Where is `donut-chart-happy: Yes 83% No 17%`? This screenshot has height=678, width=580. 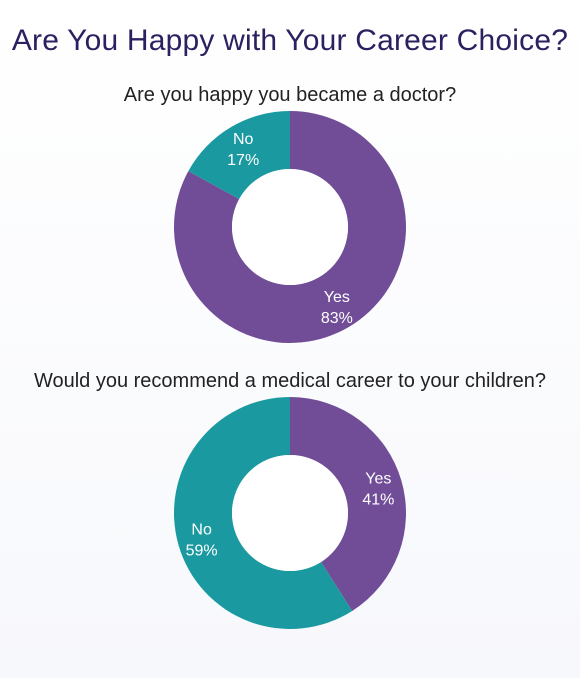 donut-chart-happy: Yes 83% No 17% is located at coordinates (290, 227).